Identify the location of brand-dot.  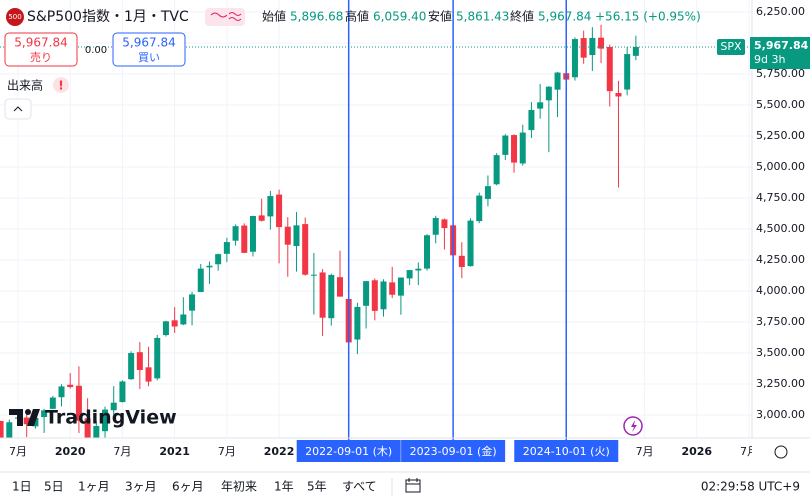
(28, 412).